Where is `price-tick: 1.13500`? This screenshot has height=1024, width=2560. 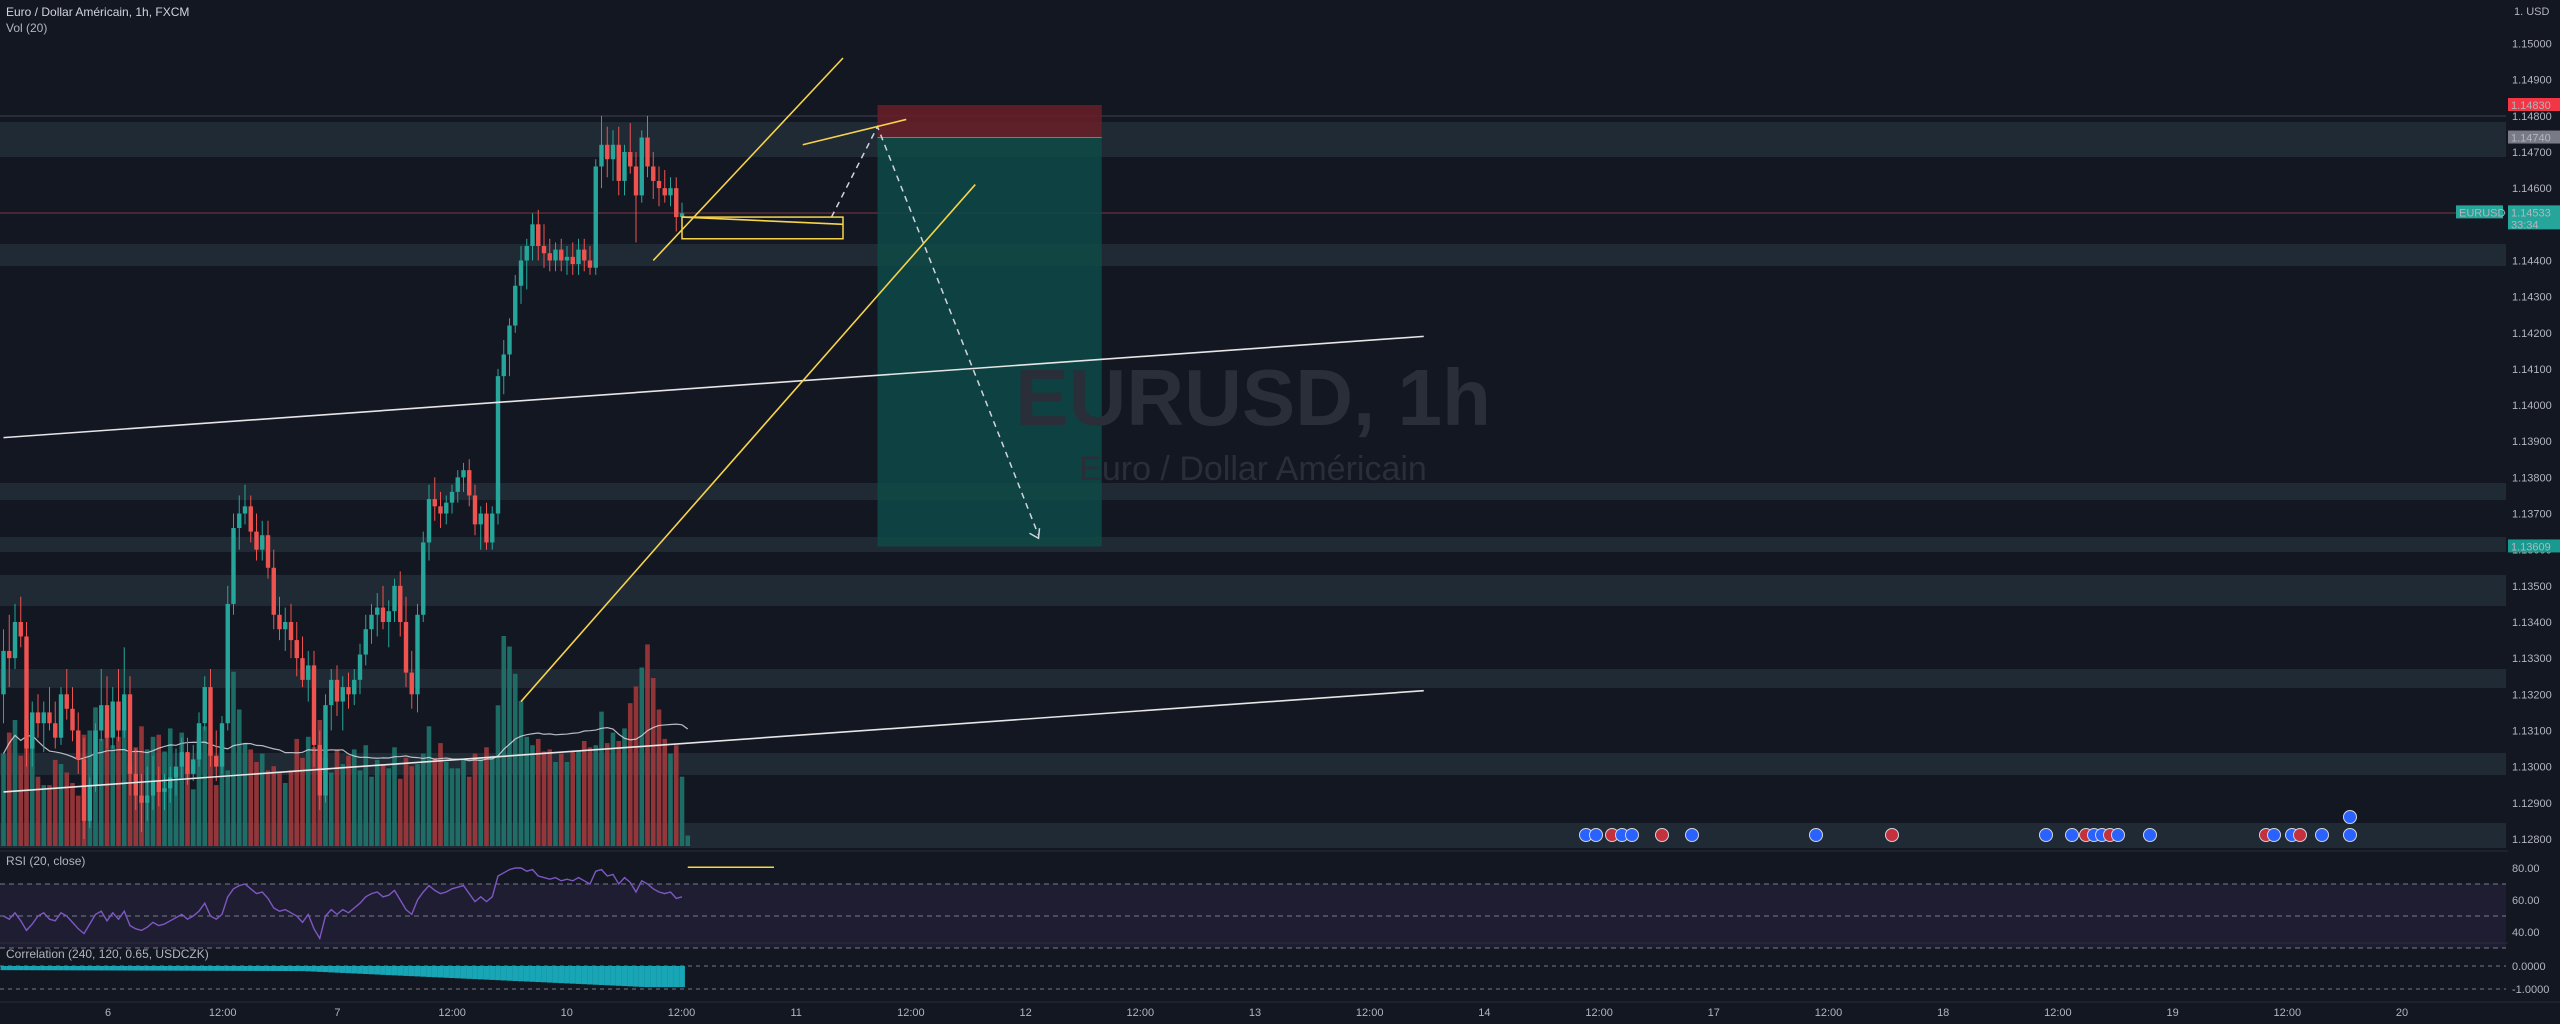 price-tick: 1.13500 is located at coordinates (2532, 587).